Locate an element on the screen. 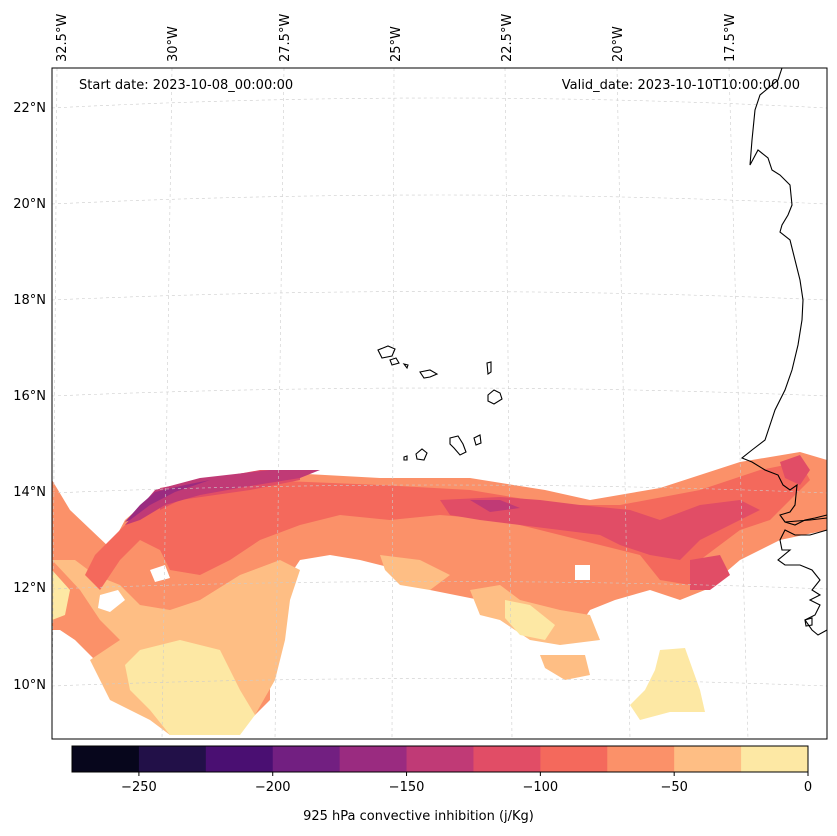 The height and width of the screenshot is (836, 837). lon-label: 32.5°W is located at coordinates (62, 38).